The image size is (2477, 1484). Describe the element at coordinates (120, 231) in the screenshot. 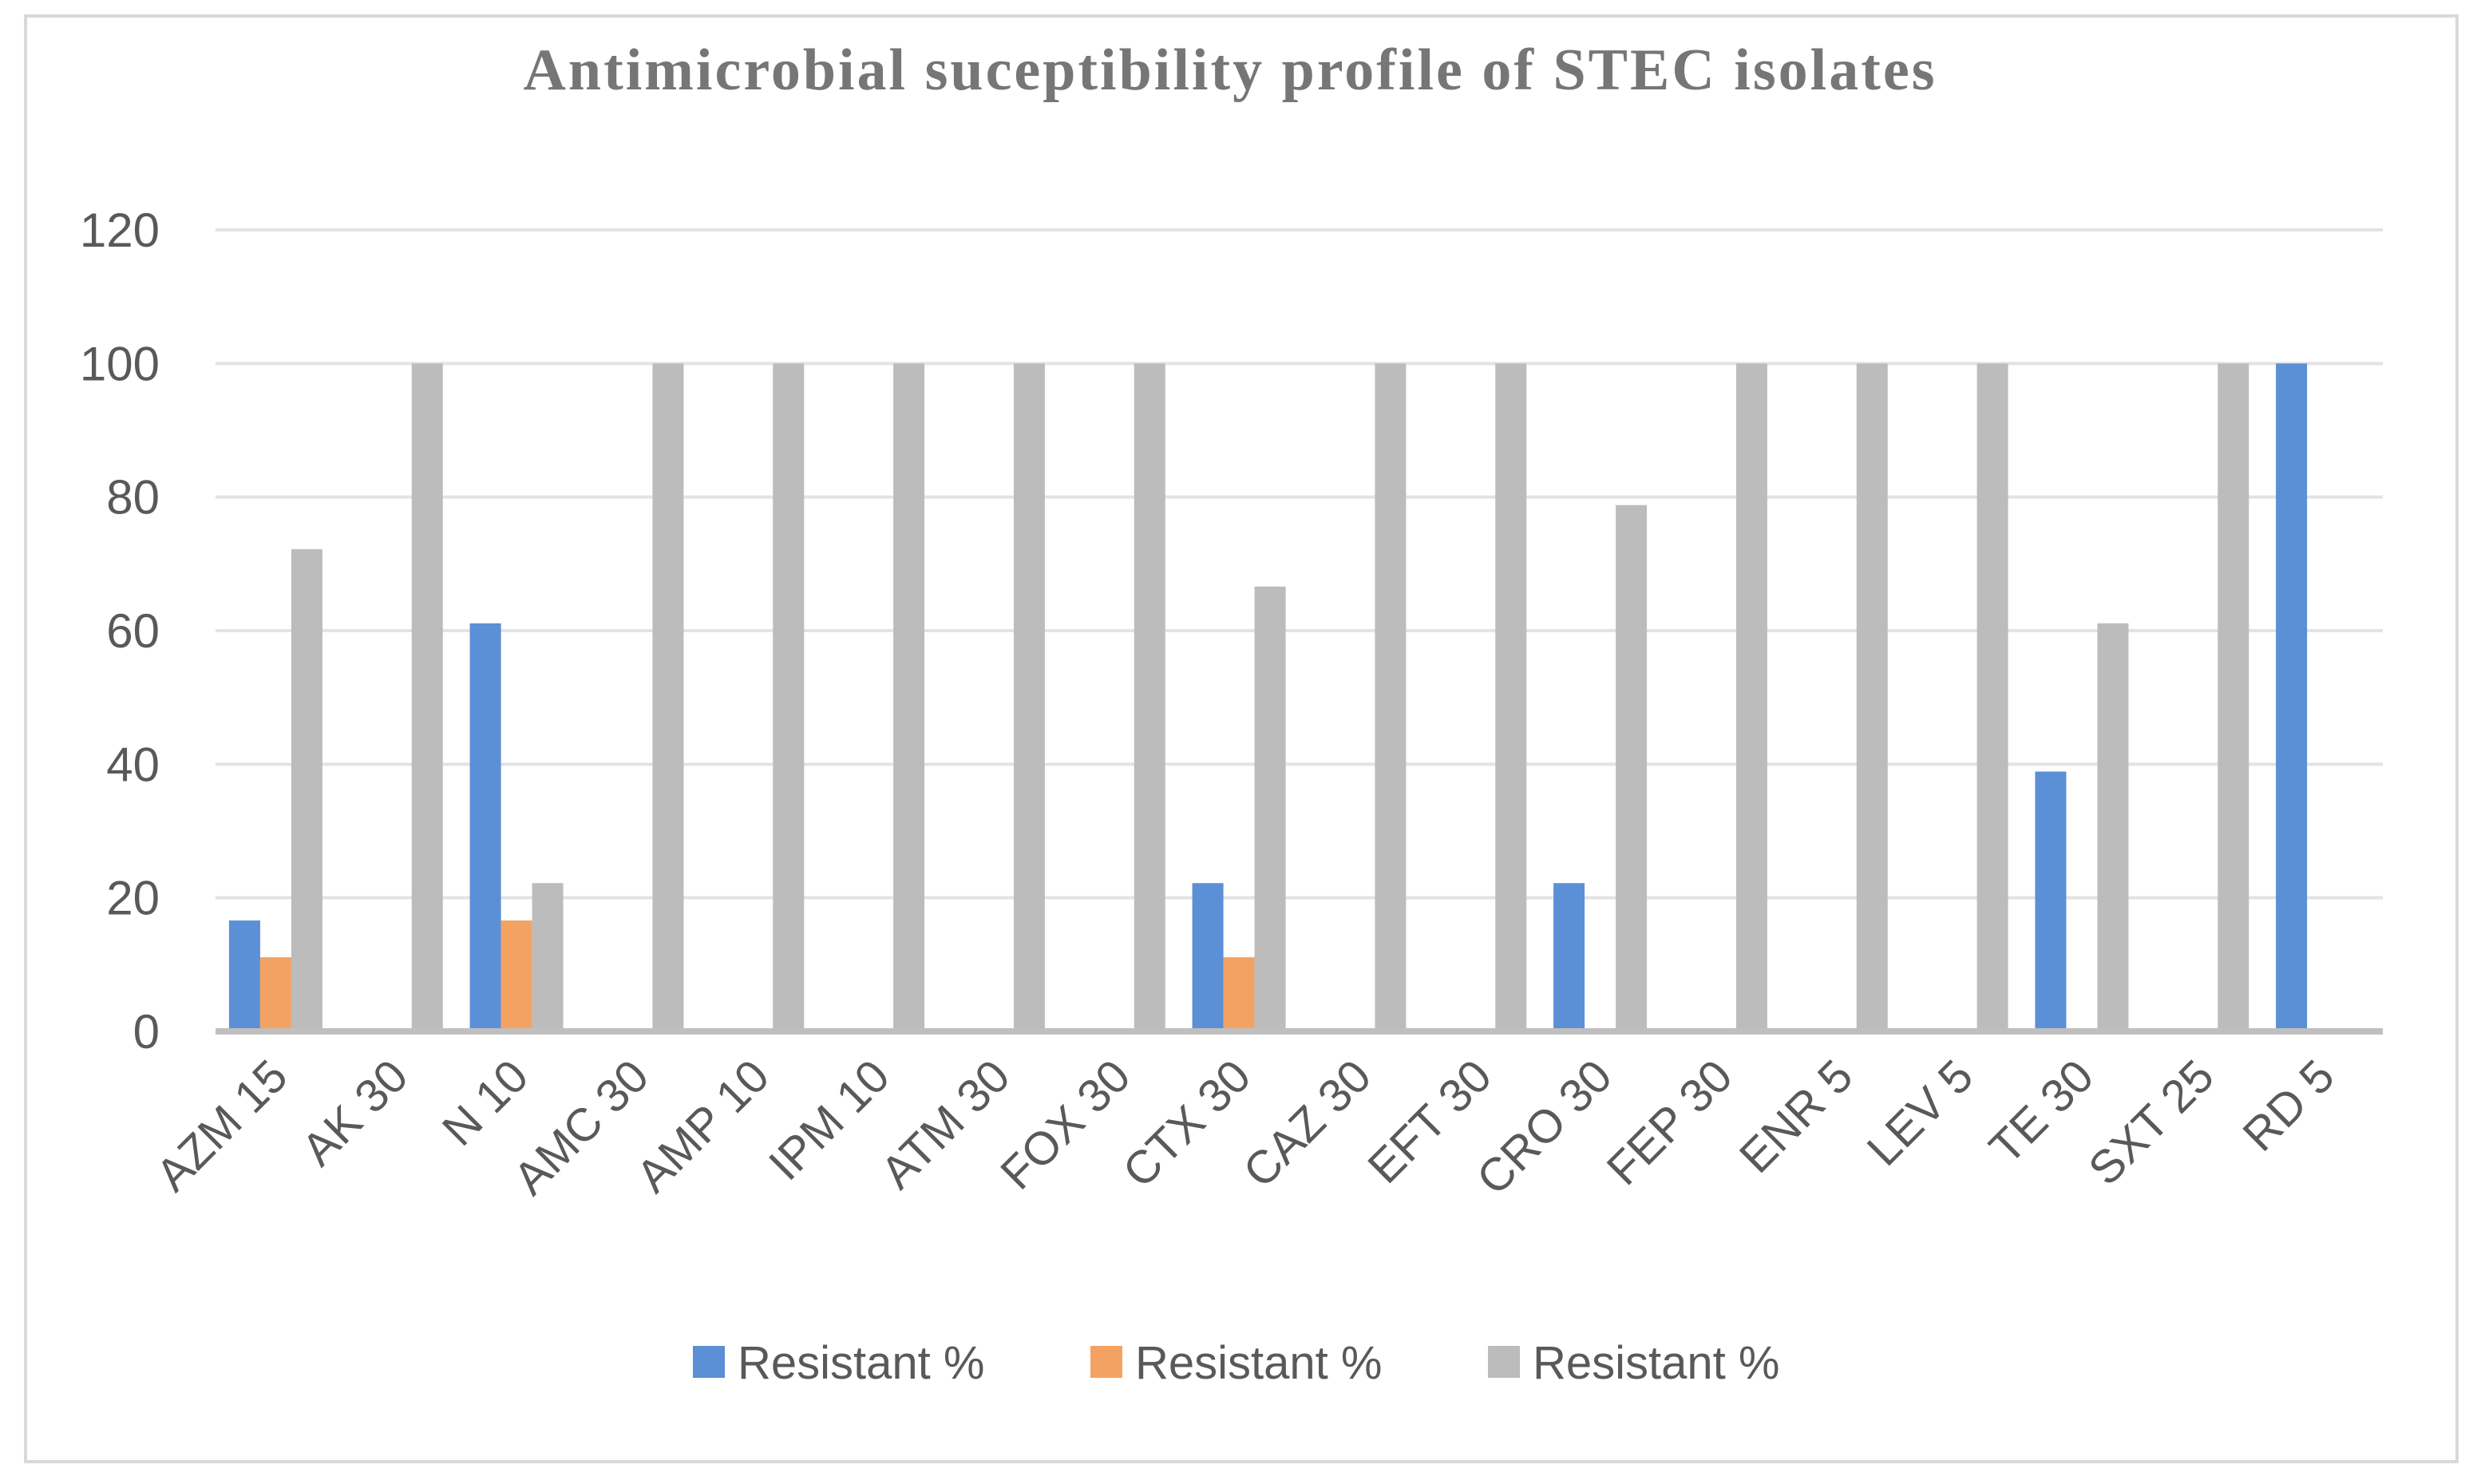

I see `y-tick-label: 120` at that location.